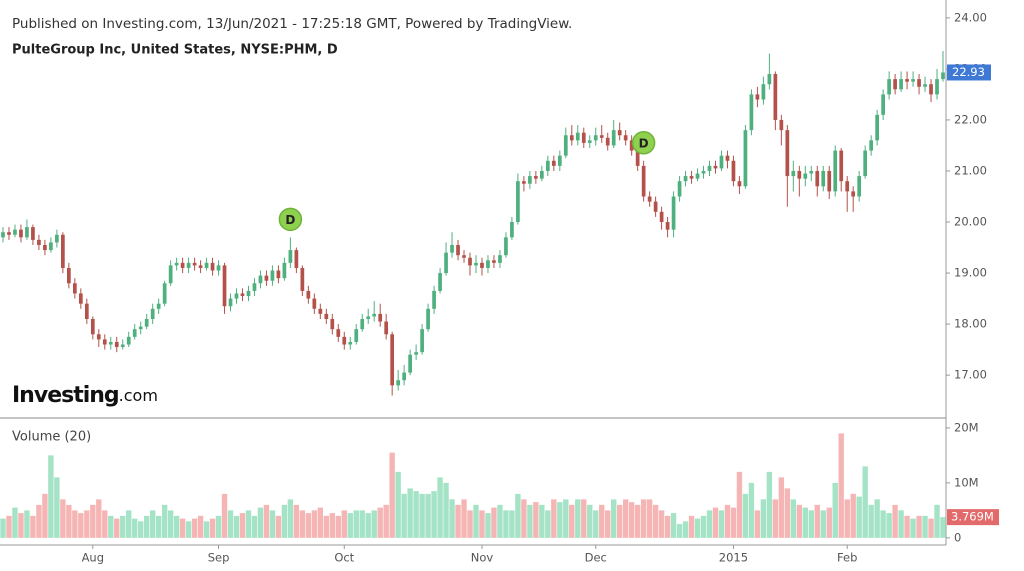 The height and width of the screenshot is (571, 1024). Describe the element at coordinates (970, 375) in the screenshot. I see `y-tick-label: 17.00` at that location.